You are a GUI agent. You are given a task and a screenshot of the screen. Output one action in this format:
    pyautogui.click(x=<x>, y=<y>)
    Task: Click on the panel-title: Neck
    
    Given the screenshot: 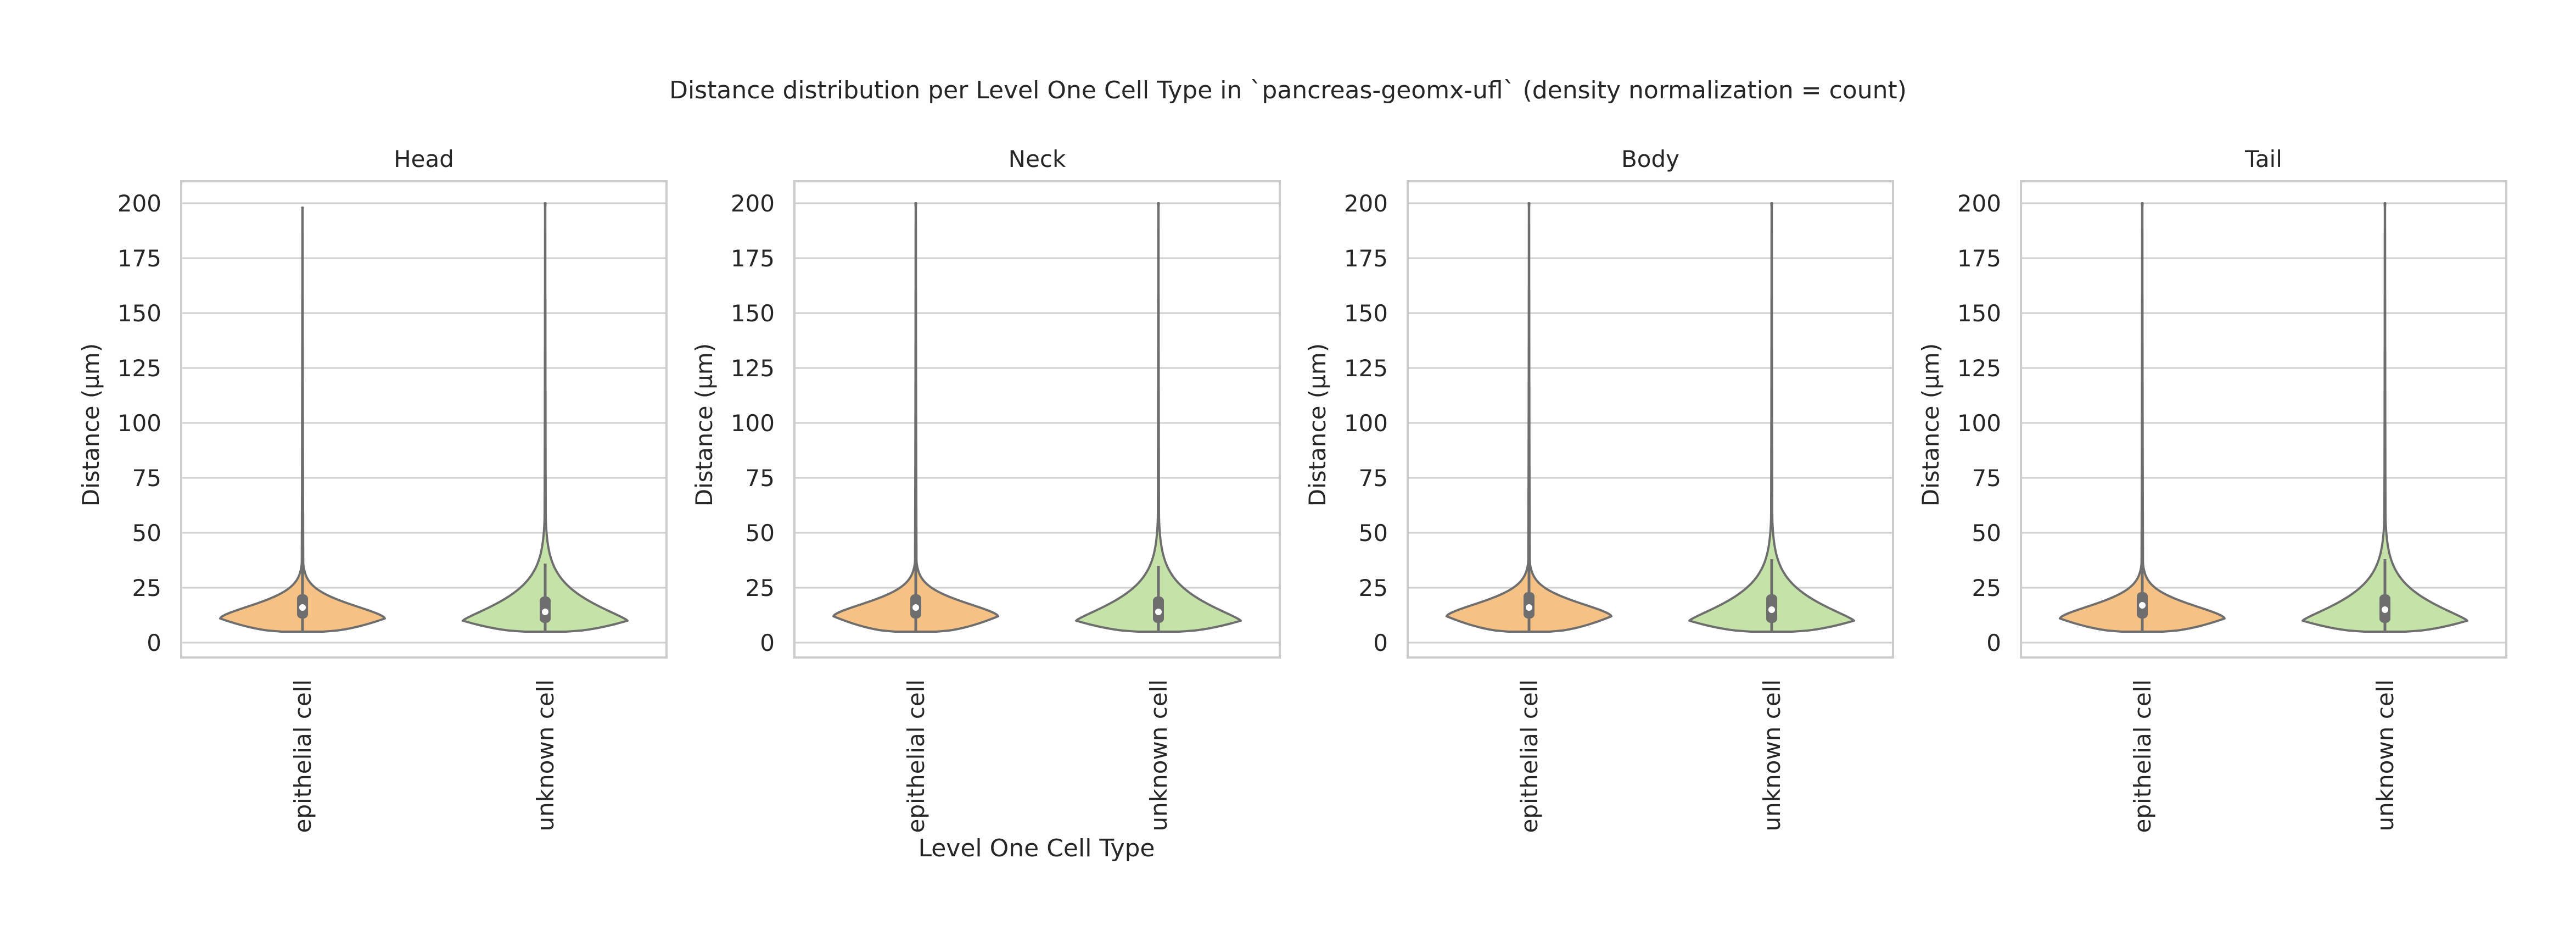 What is the action you would take?
    pyautogui.click(x=1037, y=159)
    